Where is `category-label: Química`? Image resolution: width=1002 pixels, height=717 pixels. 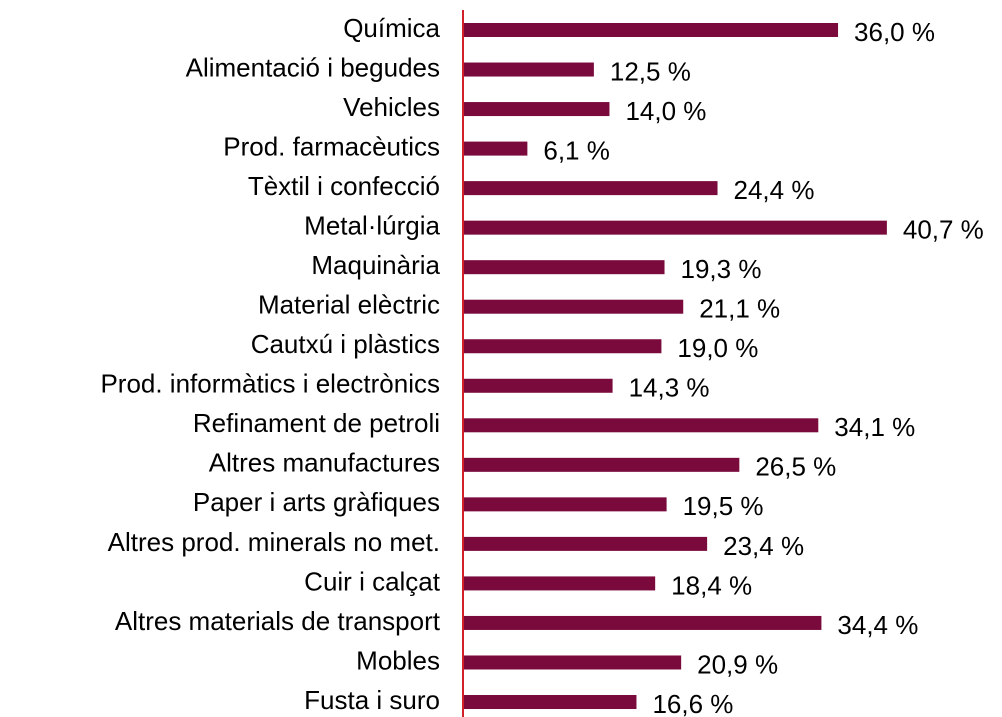
category-label: Química is located at coordinates (391, 28).